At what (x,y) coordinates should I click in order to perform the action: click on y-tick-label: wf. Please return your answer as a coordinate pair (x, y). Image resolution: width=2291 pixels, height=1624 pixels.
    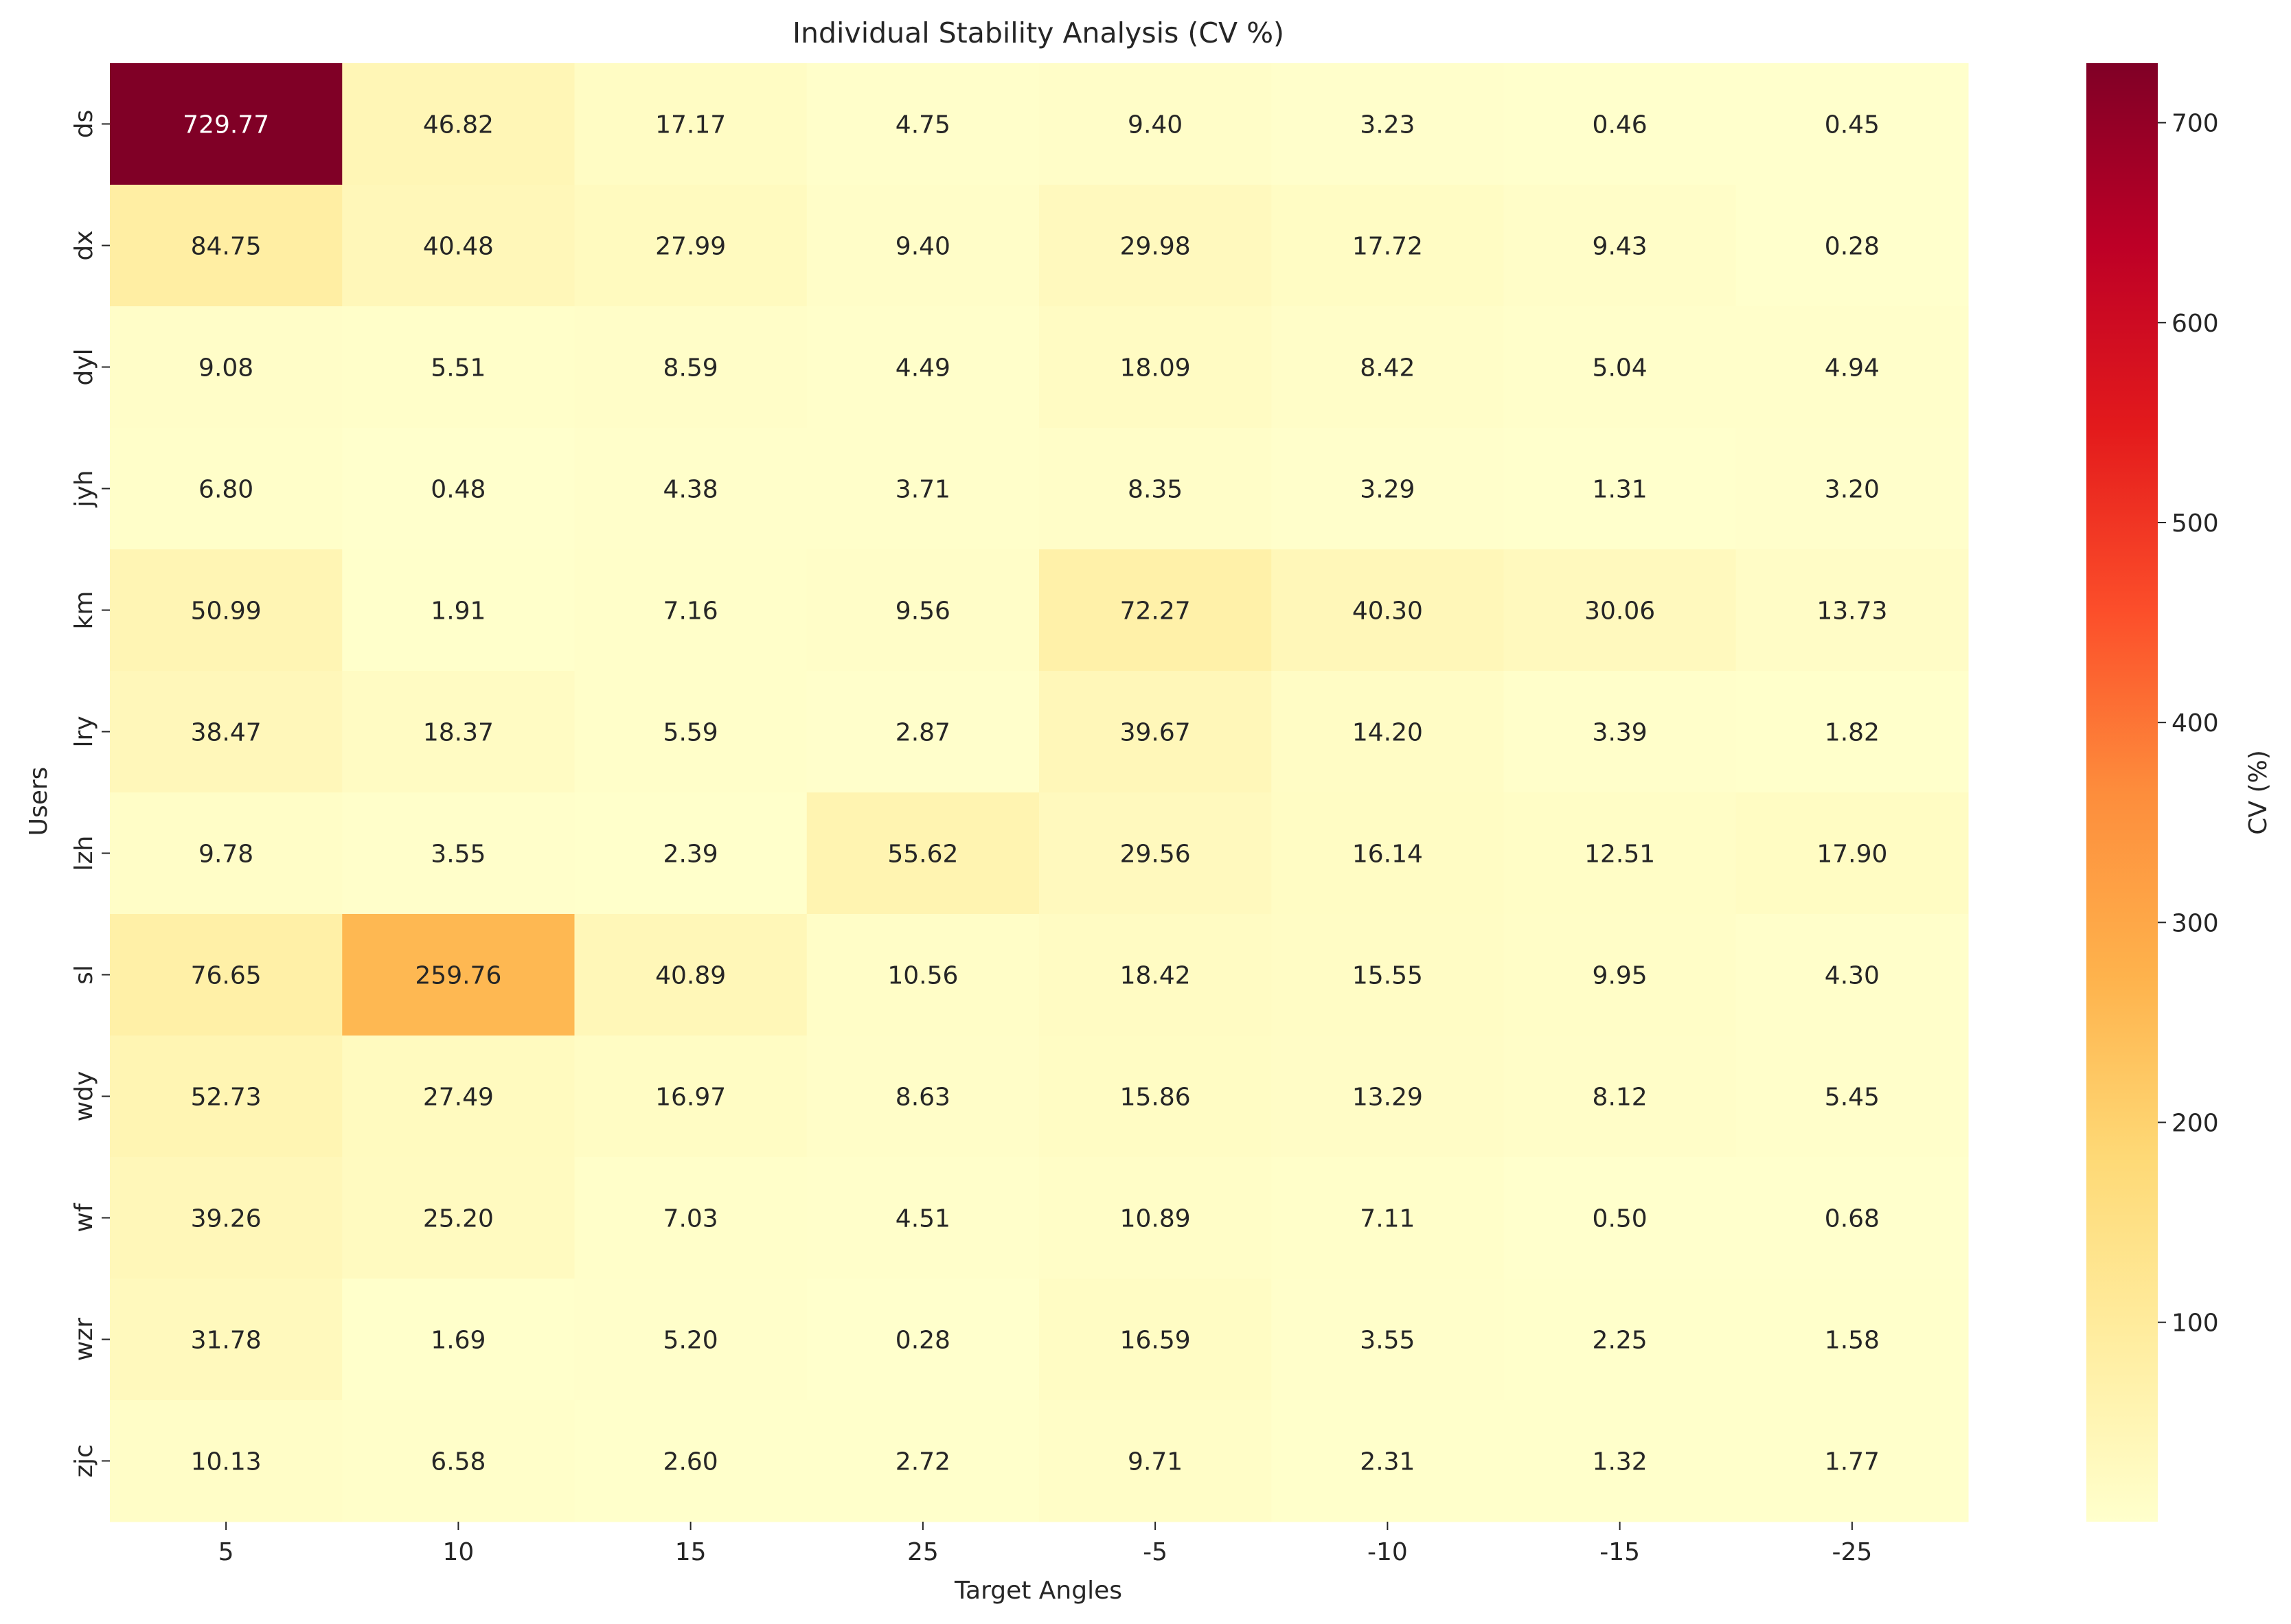
    Looking at the image, I should click on (84, 1217).